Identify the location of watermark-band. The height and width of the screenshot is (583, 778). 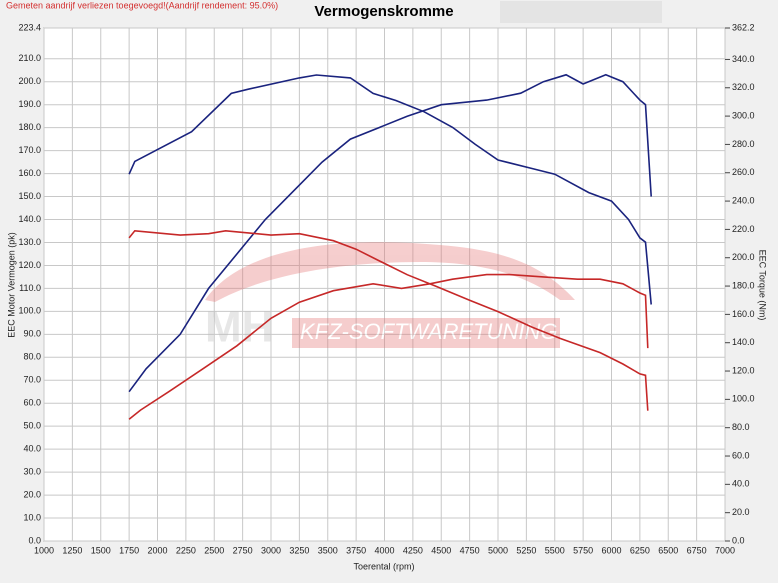
(426, 333).